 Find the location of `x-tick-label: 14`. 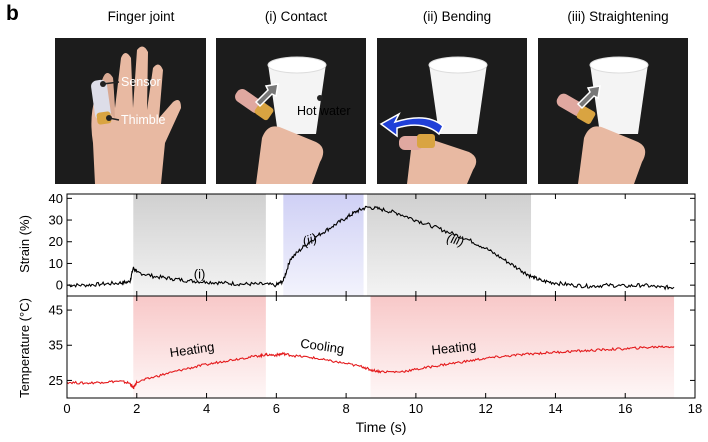

x-tick-label: 14 is located at coordinates (555, 408).